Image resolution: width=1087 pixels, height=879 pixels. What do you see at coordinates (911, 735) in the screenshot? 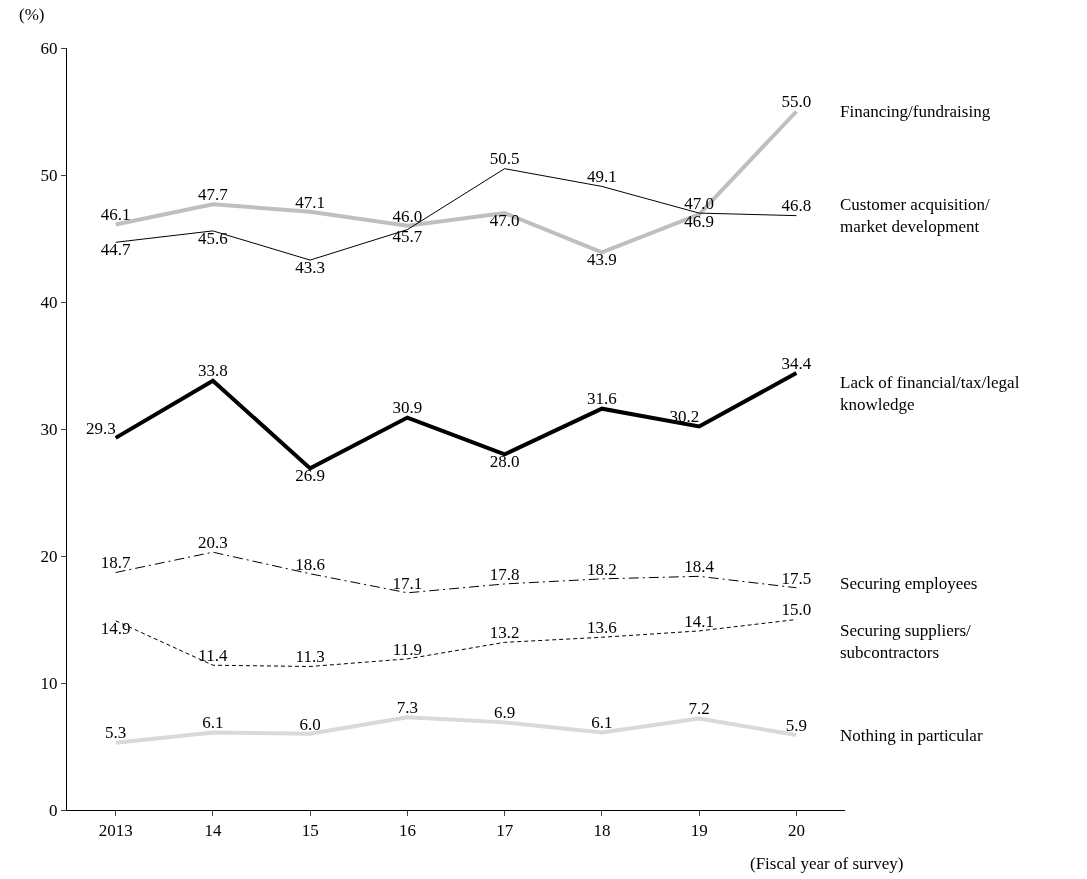
I see `text: Nothing in particular` at bounding box center [911, 735].